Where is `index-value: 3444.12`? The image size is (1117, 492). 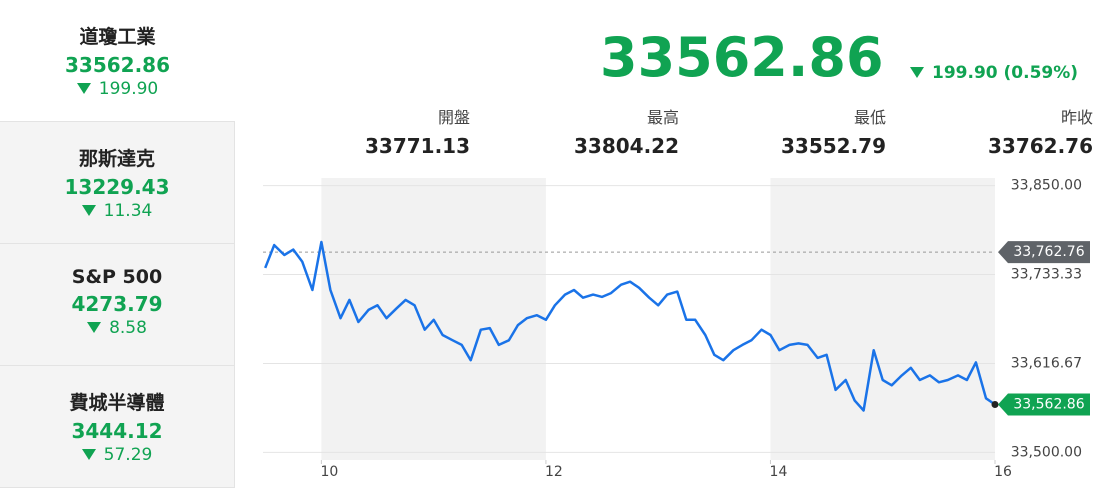
index-value: 3444.12 is located at coordinates (117, 431).